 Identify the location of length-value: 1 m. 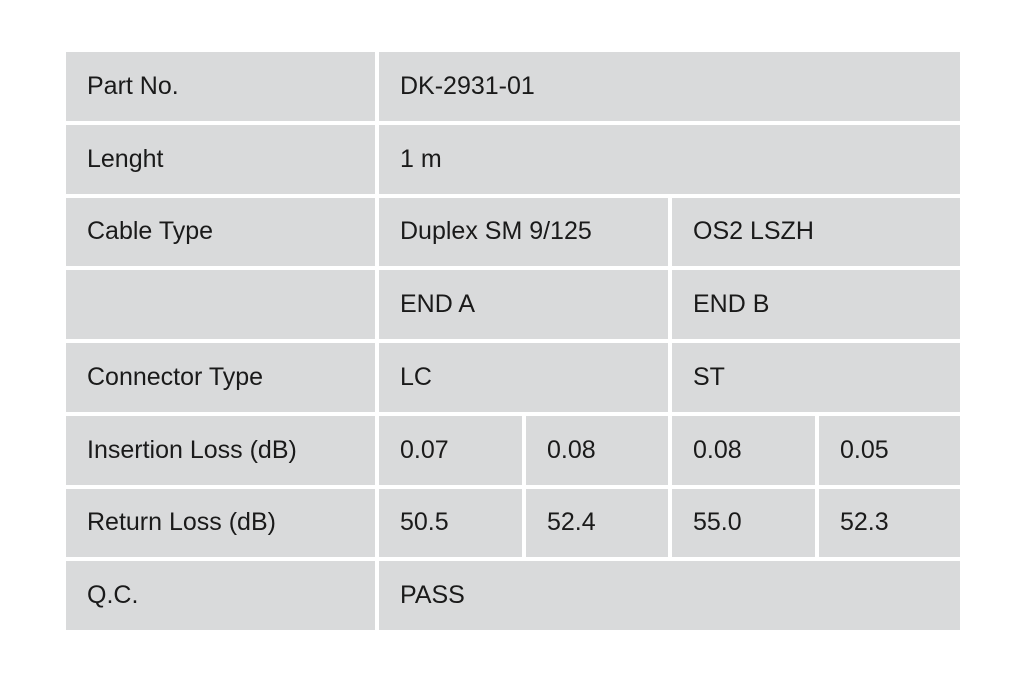
(669, 159).